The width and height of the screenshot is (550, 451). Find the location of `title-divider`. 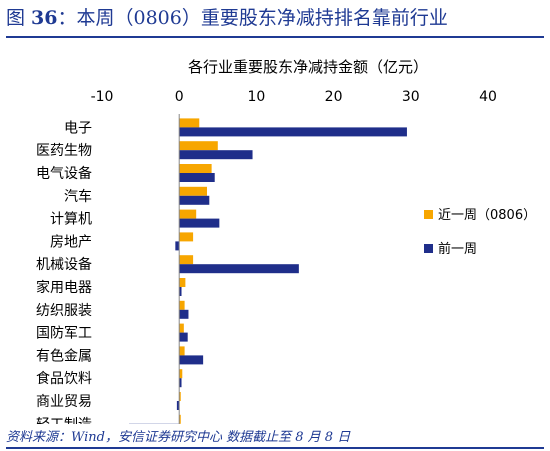

title-divider is located at coordinates (275, 37).